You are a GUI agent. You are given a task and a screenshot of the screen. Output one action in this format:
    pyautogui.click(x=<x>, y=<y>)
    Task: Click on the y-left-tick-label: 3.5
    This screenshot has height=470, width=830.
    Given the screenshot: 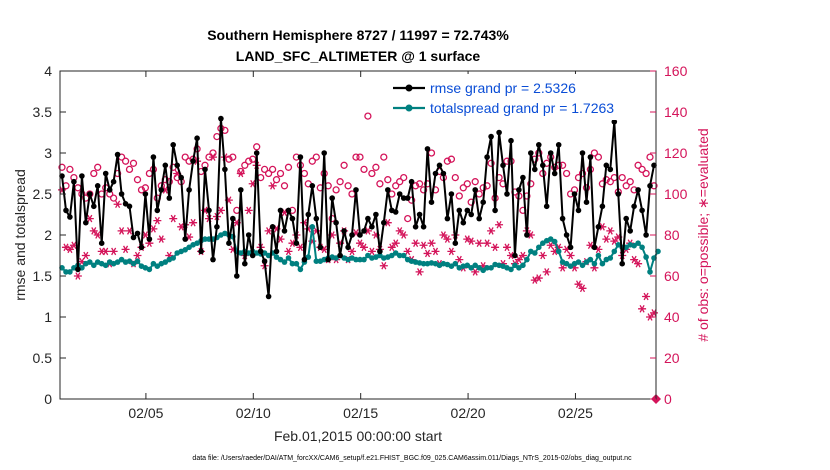 What is the action you would take?
    pyautogui.click(x=43, y=112)
    